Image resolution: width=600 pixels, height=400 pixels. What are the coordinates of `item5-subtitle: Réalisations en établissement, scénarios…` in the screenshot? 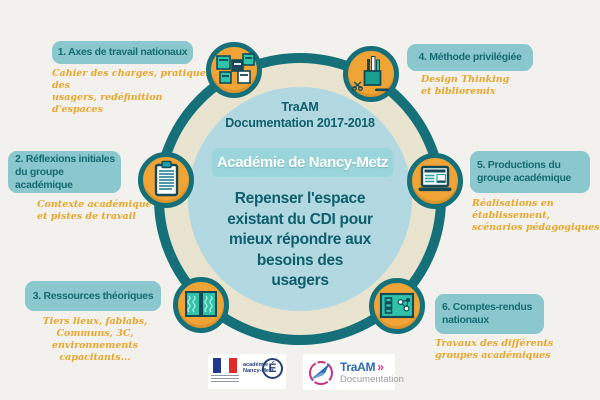 It's located at (536, 215).